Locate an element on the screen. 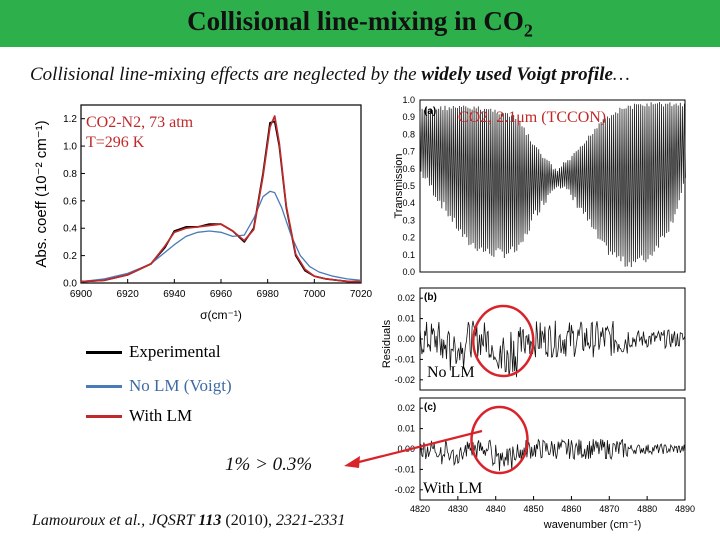 Image resolution: width=720 pixels, height=540 pixels. residual-x-tick-label: 4840 is located at coordinates (496, 509).